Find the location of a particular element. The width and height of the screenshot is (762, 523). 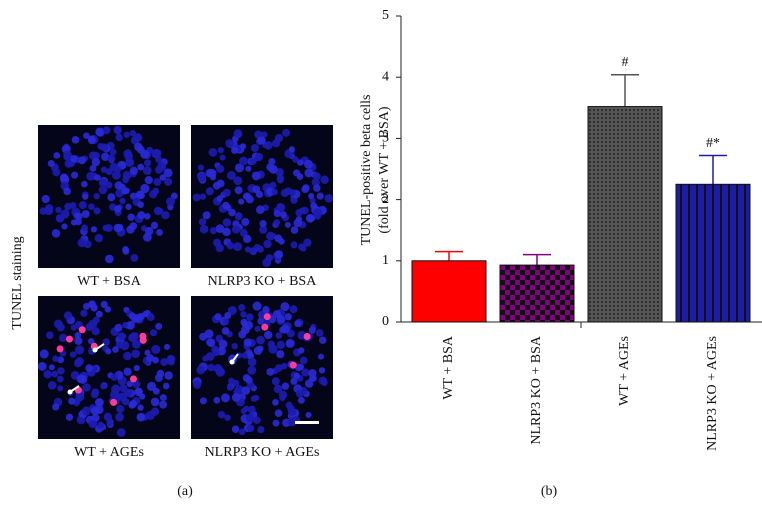

y-axis-label: (fold over WT + BSA) is located at coordinates (384, 169).